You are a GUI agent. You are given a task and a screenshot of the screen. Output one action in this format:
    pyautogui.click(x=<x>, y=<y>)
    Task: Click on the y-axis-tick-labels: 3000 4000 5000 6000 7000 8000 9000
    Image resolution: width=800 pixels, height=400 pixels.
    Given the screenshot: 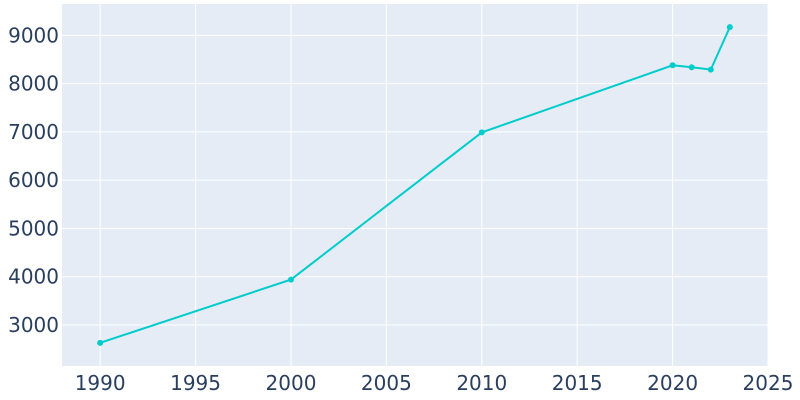 What is the action you would take?
    pyautogui.click(x=33, y=180)
    